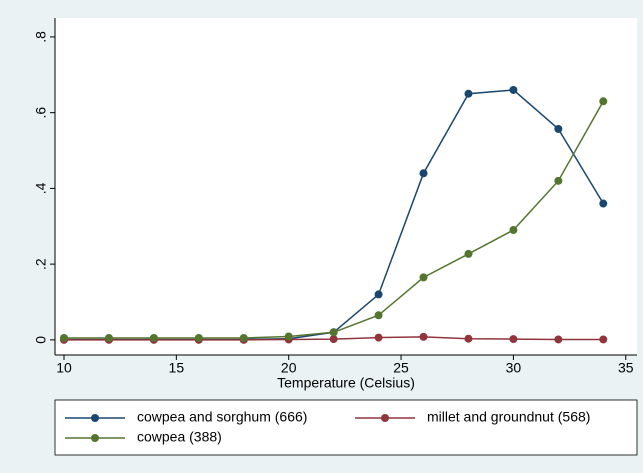  I want to click on y-tick-label: .2, so click(41, 264).